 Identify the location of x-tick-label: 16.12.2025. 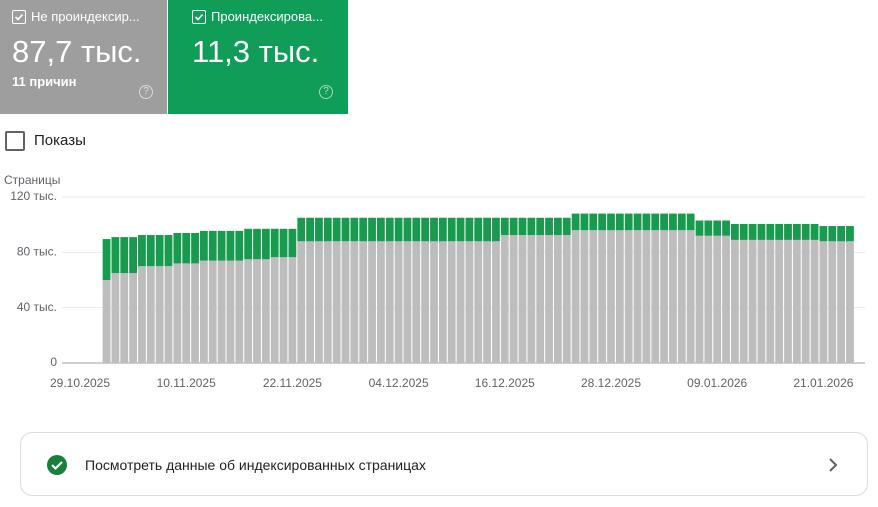
(505, 383).